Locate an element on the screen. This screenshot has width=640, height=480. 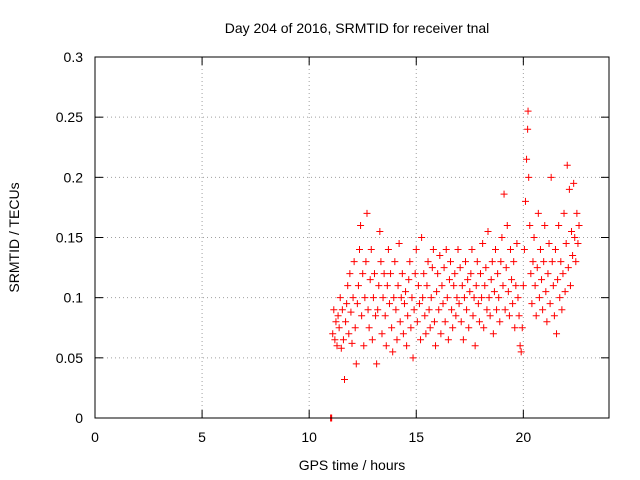
x-axis-label: GPS time / hours is located at coordinates (352, 465).